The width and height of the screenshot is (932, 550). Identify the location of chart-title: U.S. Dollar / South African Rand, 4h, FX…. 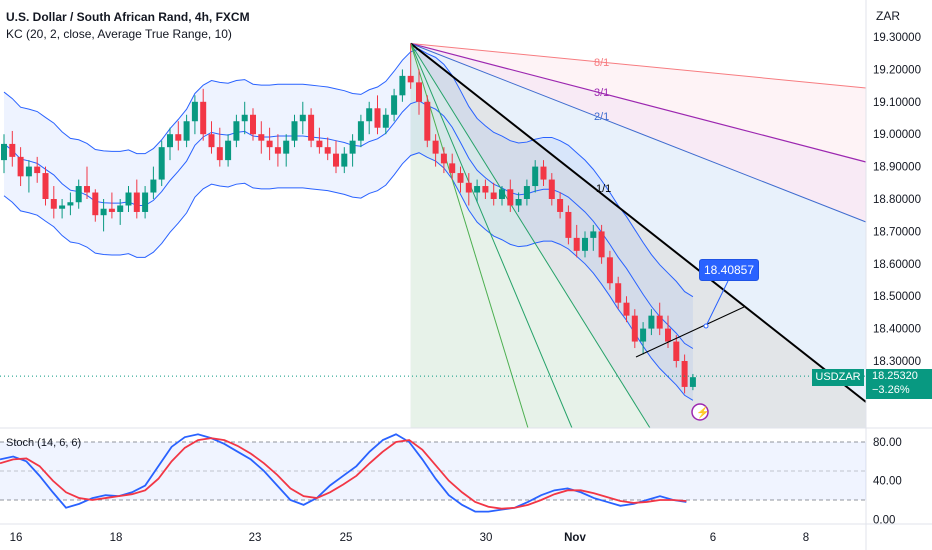
(128, 17).